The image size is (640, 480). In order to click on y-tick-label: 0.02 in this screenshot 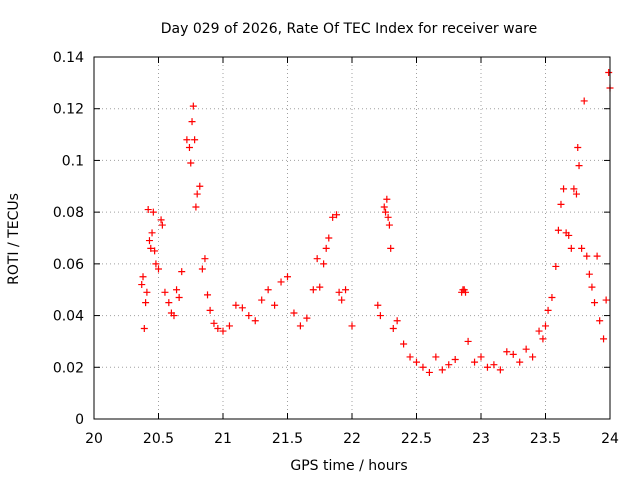, I will do `click(68, 368)`.